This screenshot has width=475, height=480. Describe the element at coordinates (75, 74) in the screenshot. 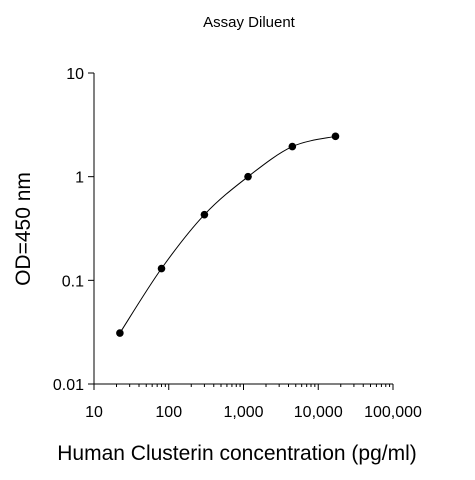

I see `y-tick-label: 10` at that location.